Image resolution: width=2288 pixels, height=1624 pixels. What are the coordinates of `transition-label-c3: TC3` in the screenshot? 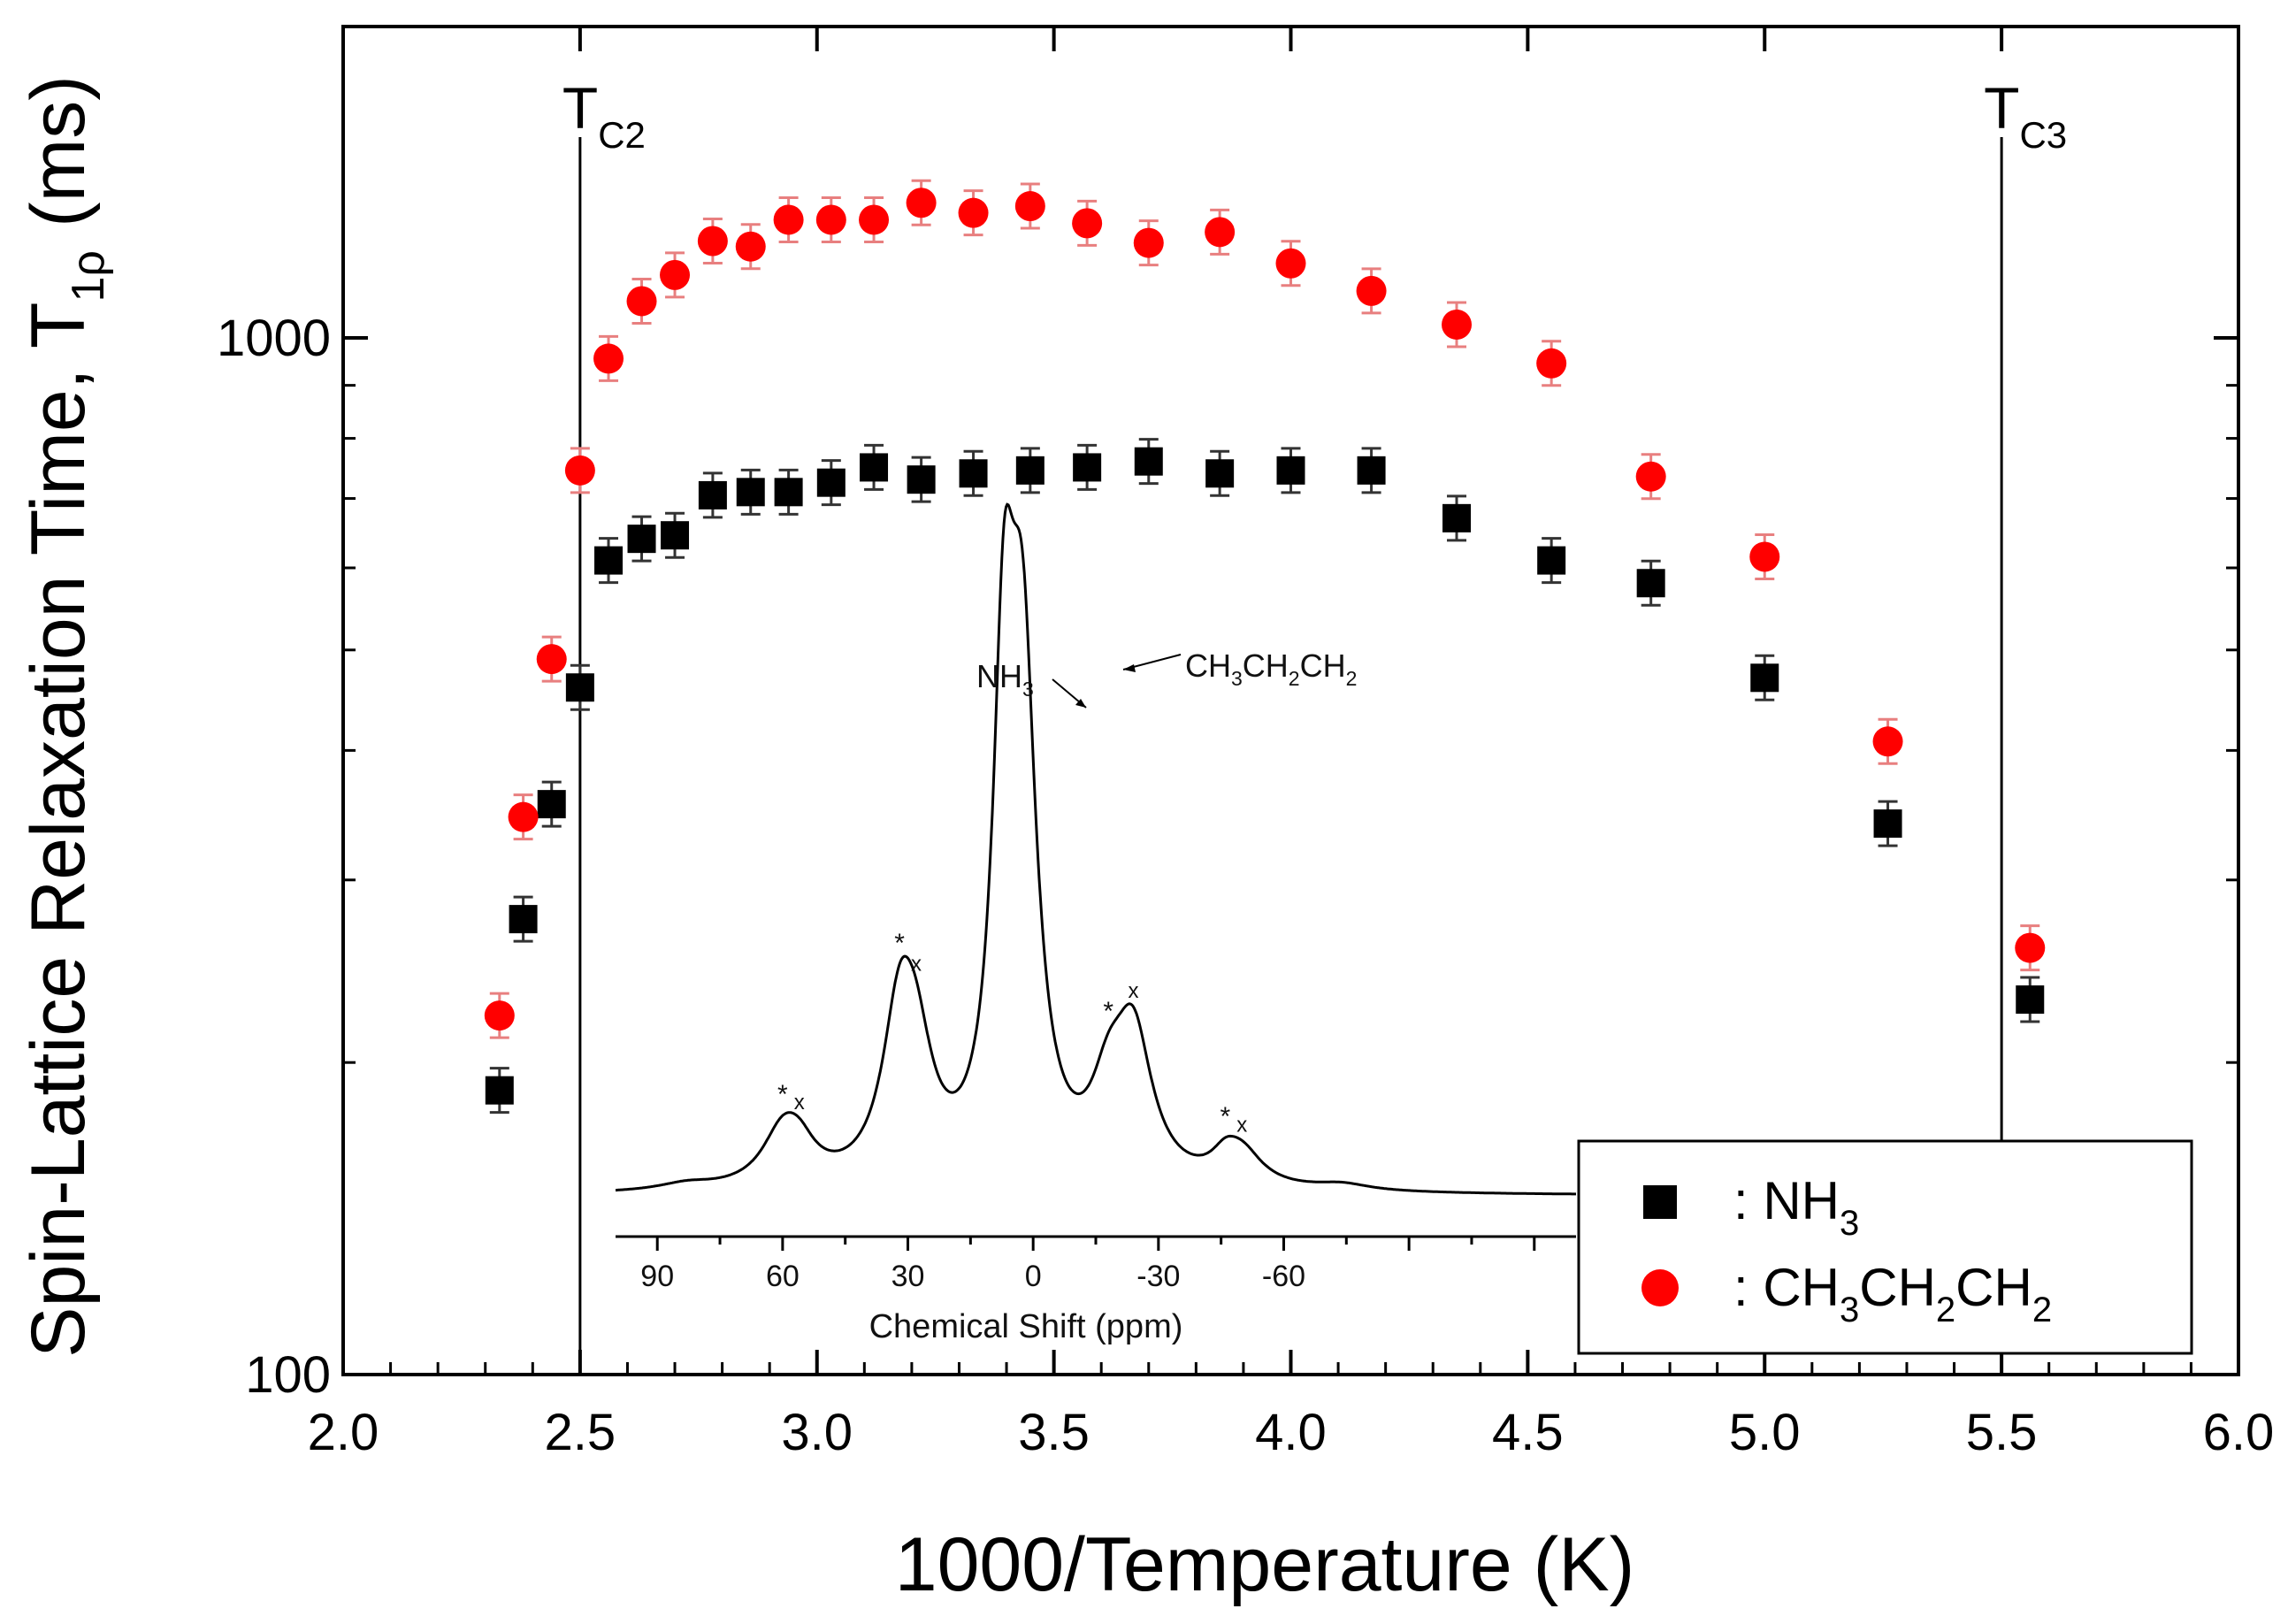 It's located at (2025, 115).